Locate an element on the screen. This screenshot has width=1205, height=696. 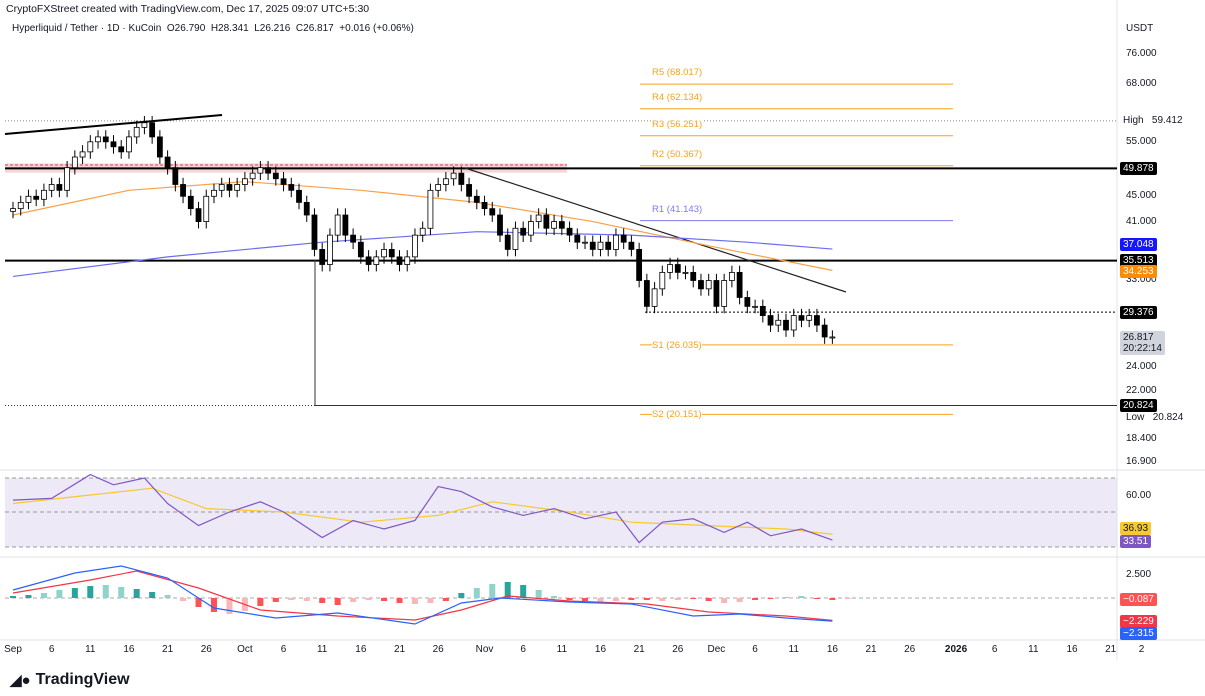
symbol-name: Hyperliquid / Tether · 1D · KuCoin is located at coordinates (87, 28).